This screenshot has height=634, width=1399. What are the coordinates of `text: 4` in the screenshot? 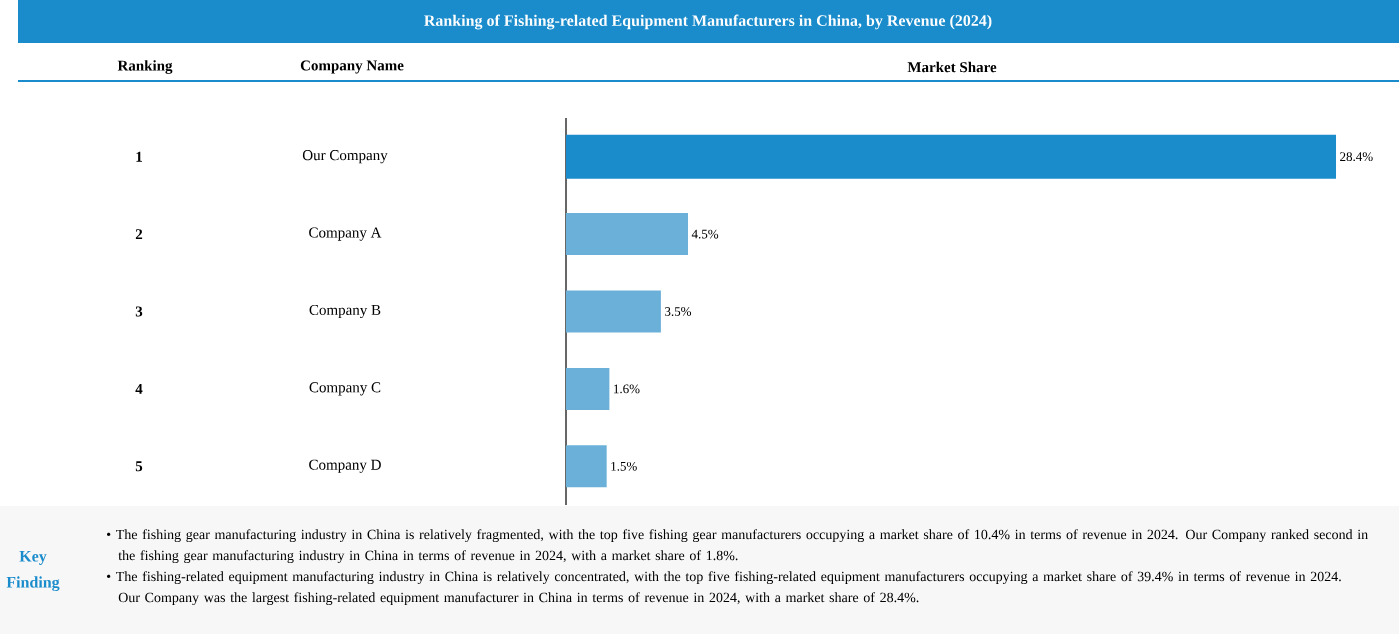 It's located at (139, 388).